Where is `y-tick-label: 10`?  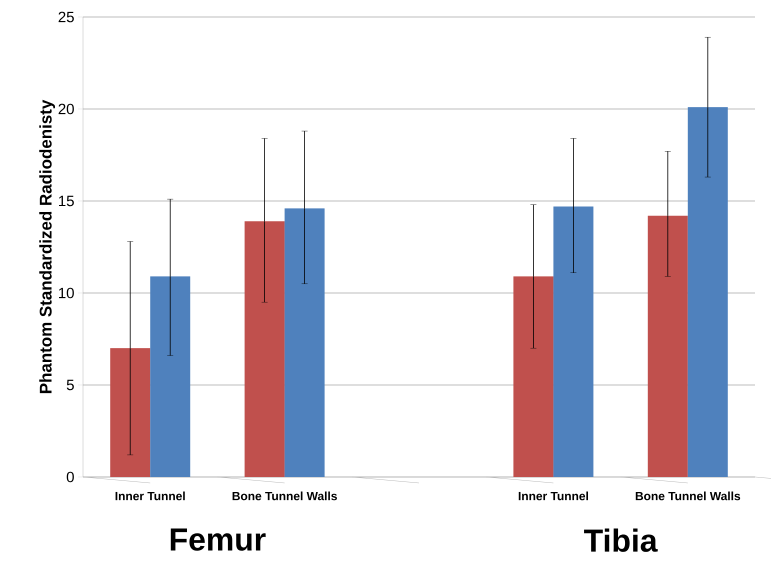
y-tick-label: 10 is located at coordinates (66, 293).